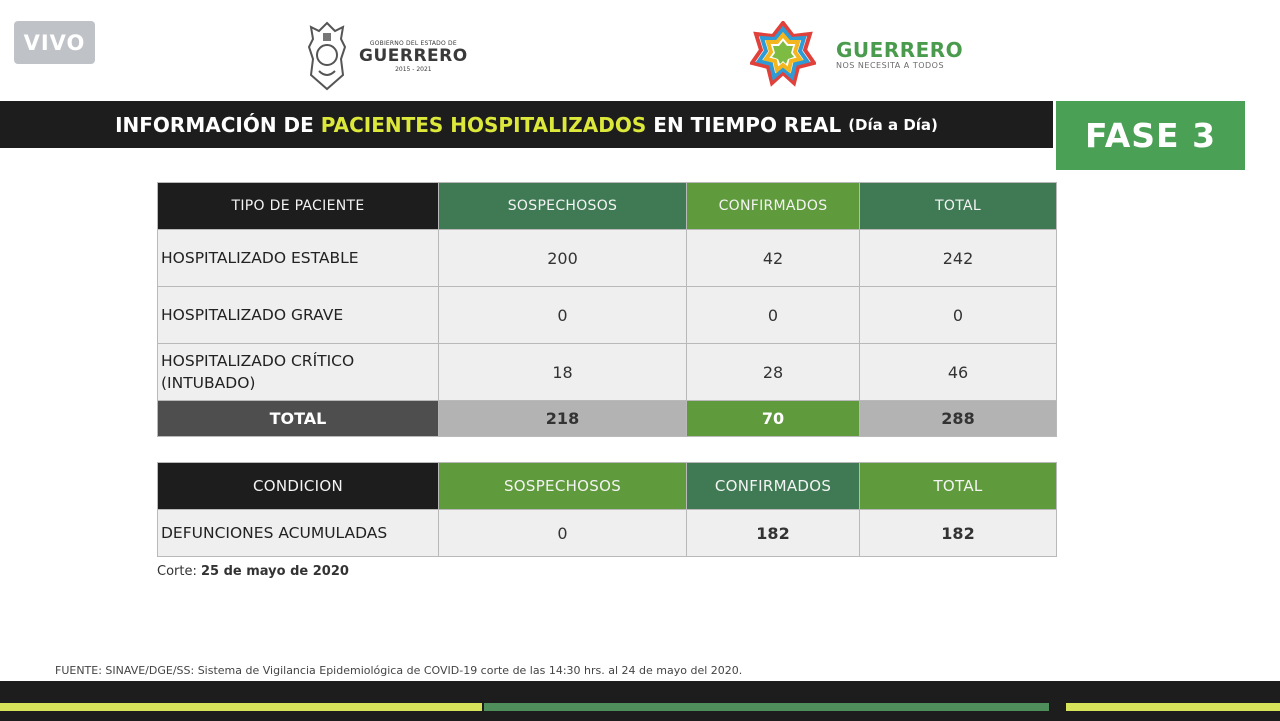 Image resolution: width=1280 pixels, height=721 pixels. I want to click on total-row: TOTAL 218 70 288, so click(607, 418).